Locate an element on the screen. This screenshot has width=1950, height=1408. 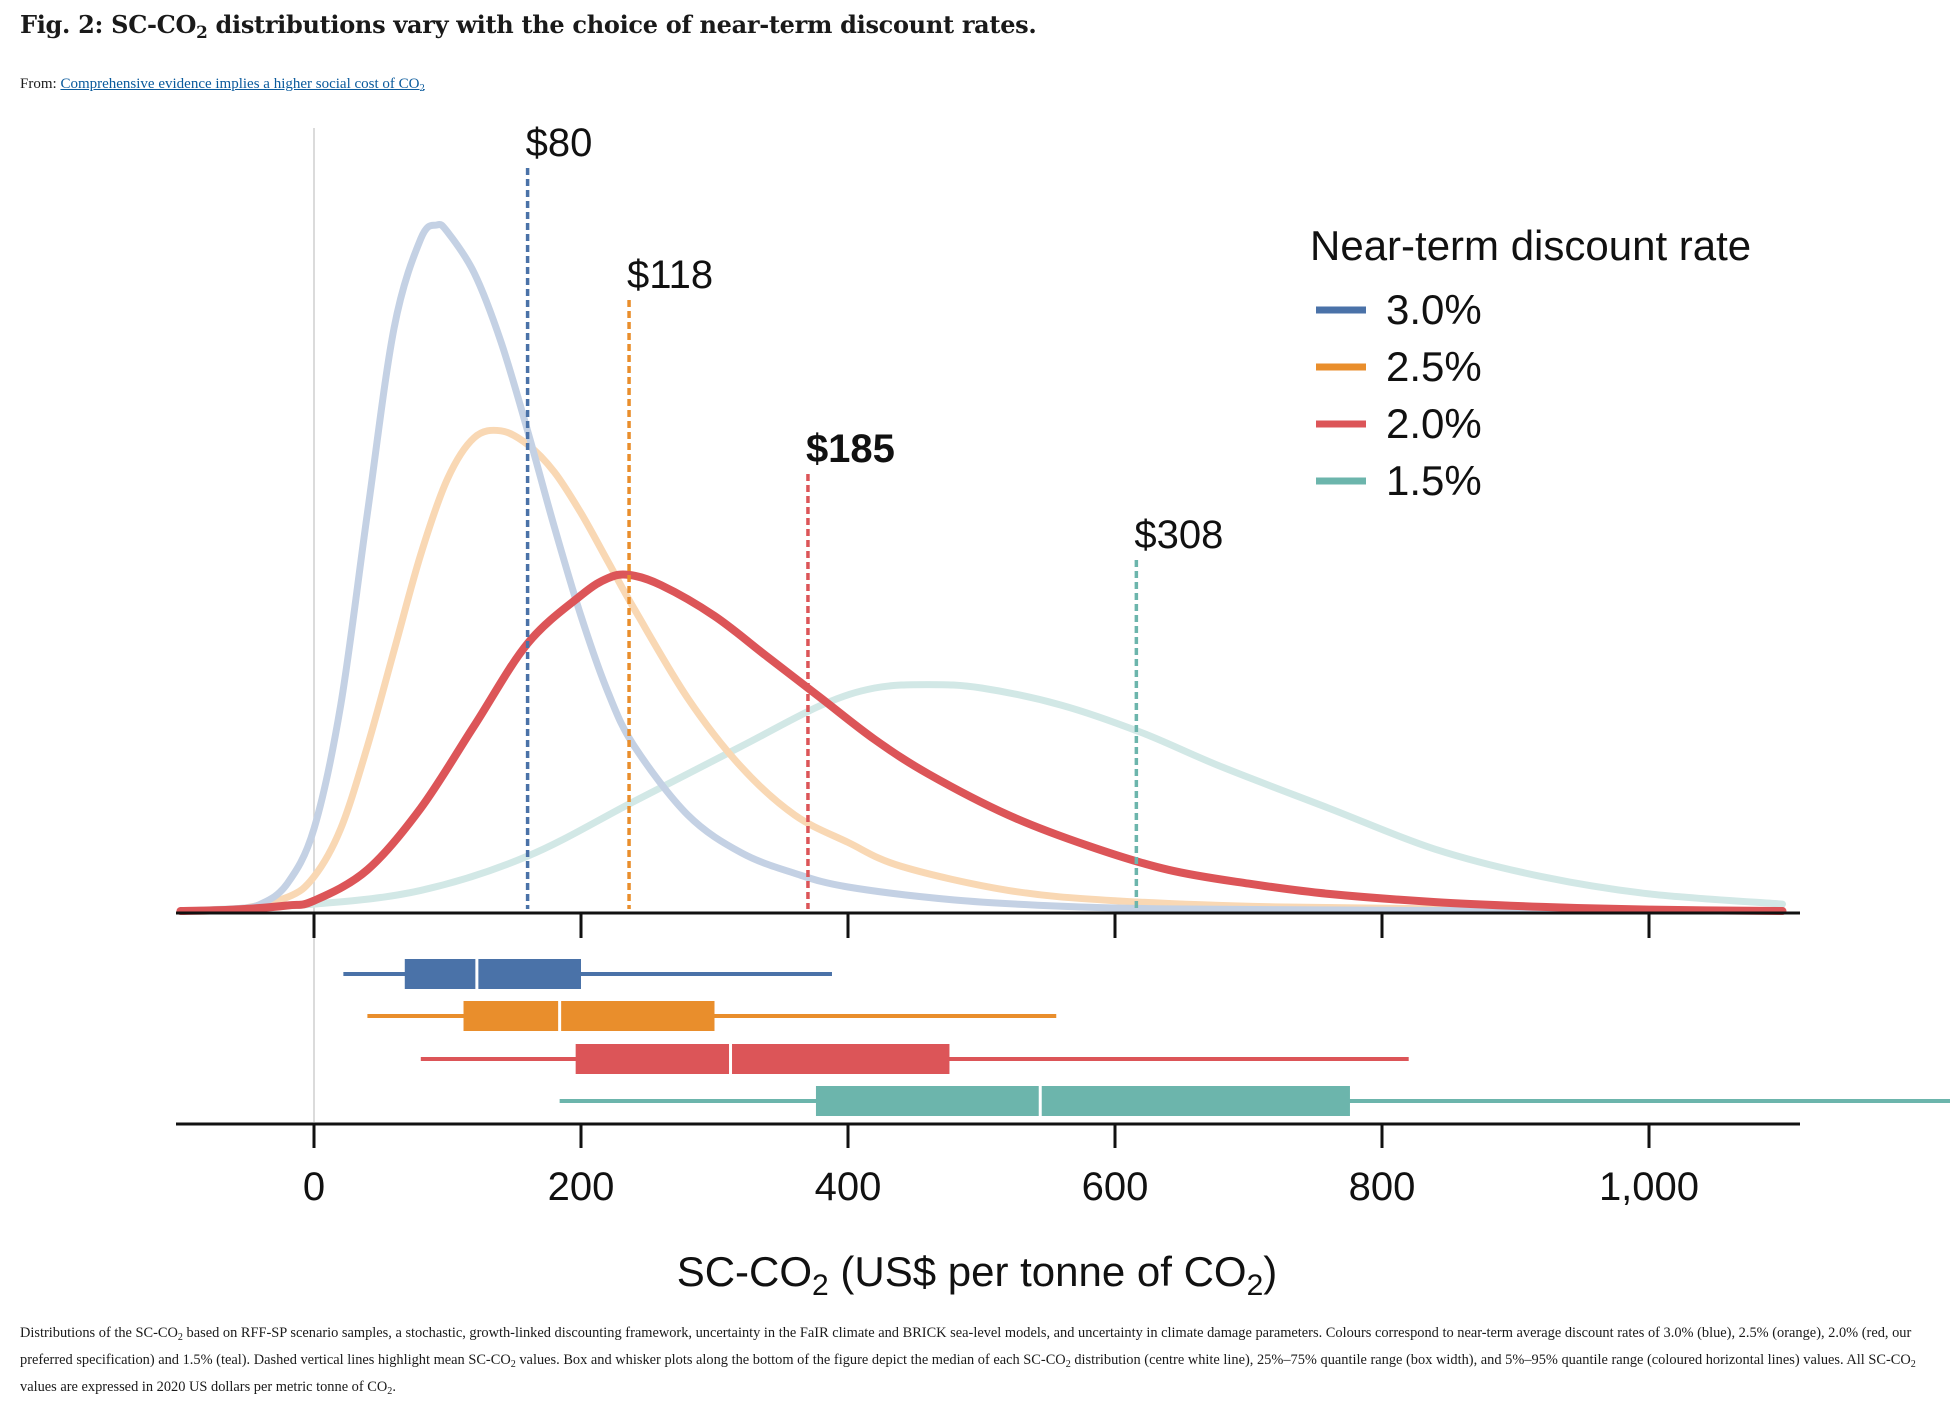
from-label: From: is located at coordinates (40, 84).